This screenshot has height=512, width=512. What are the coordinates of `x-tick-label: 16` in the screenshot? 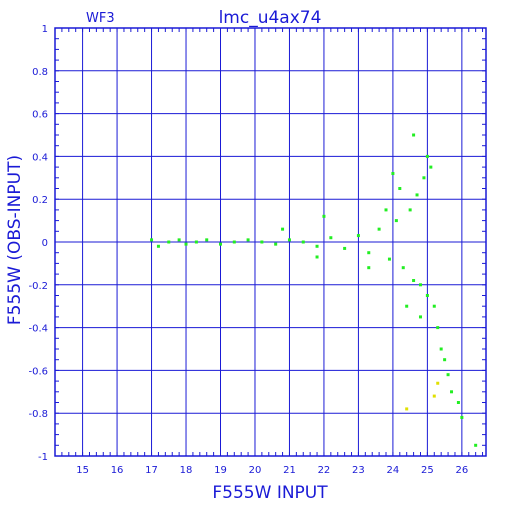 It's located at (117, 470).